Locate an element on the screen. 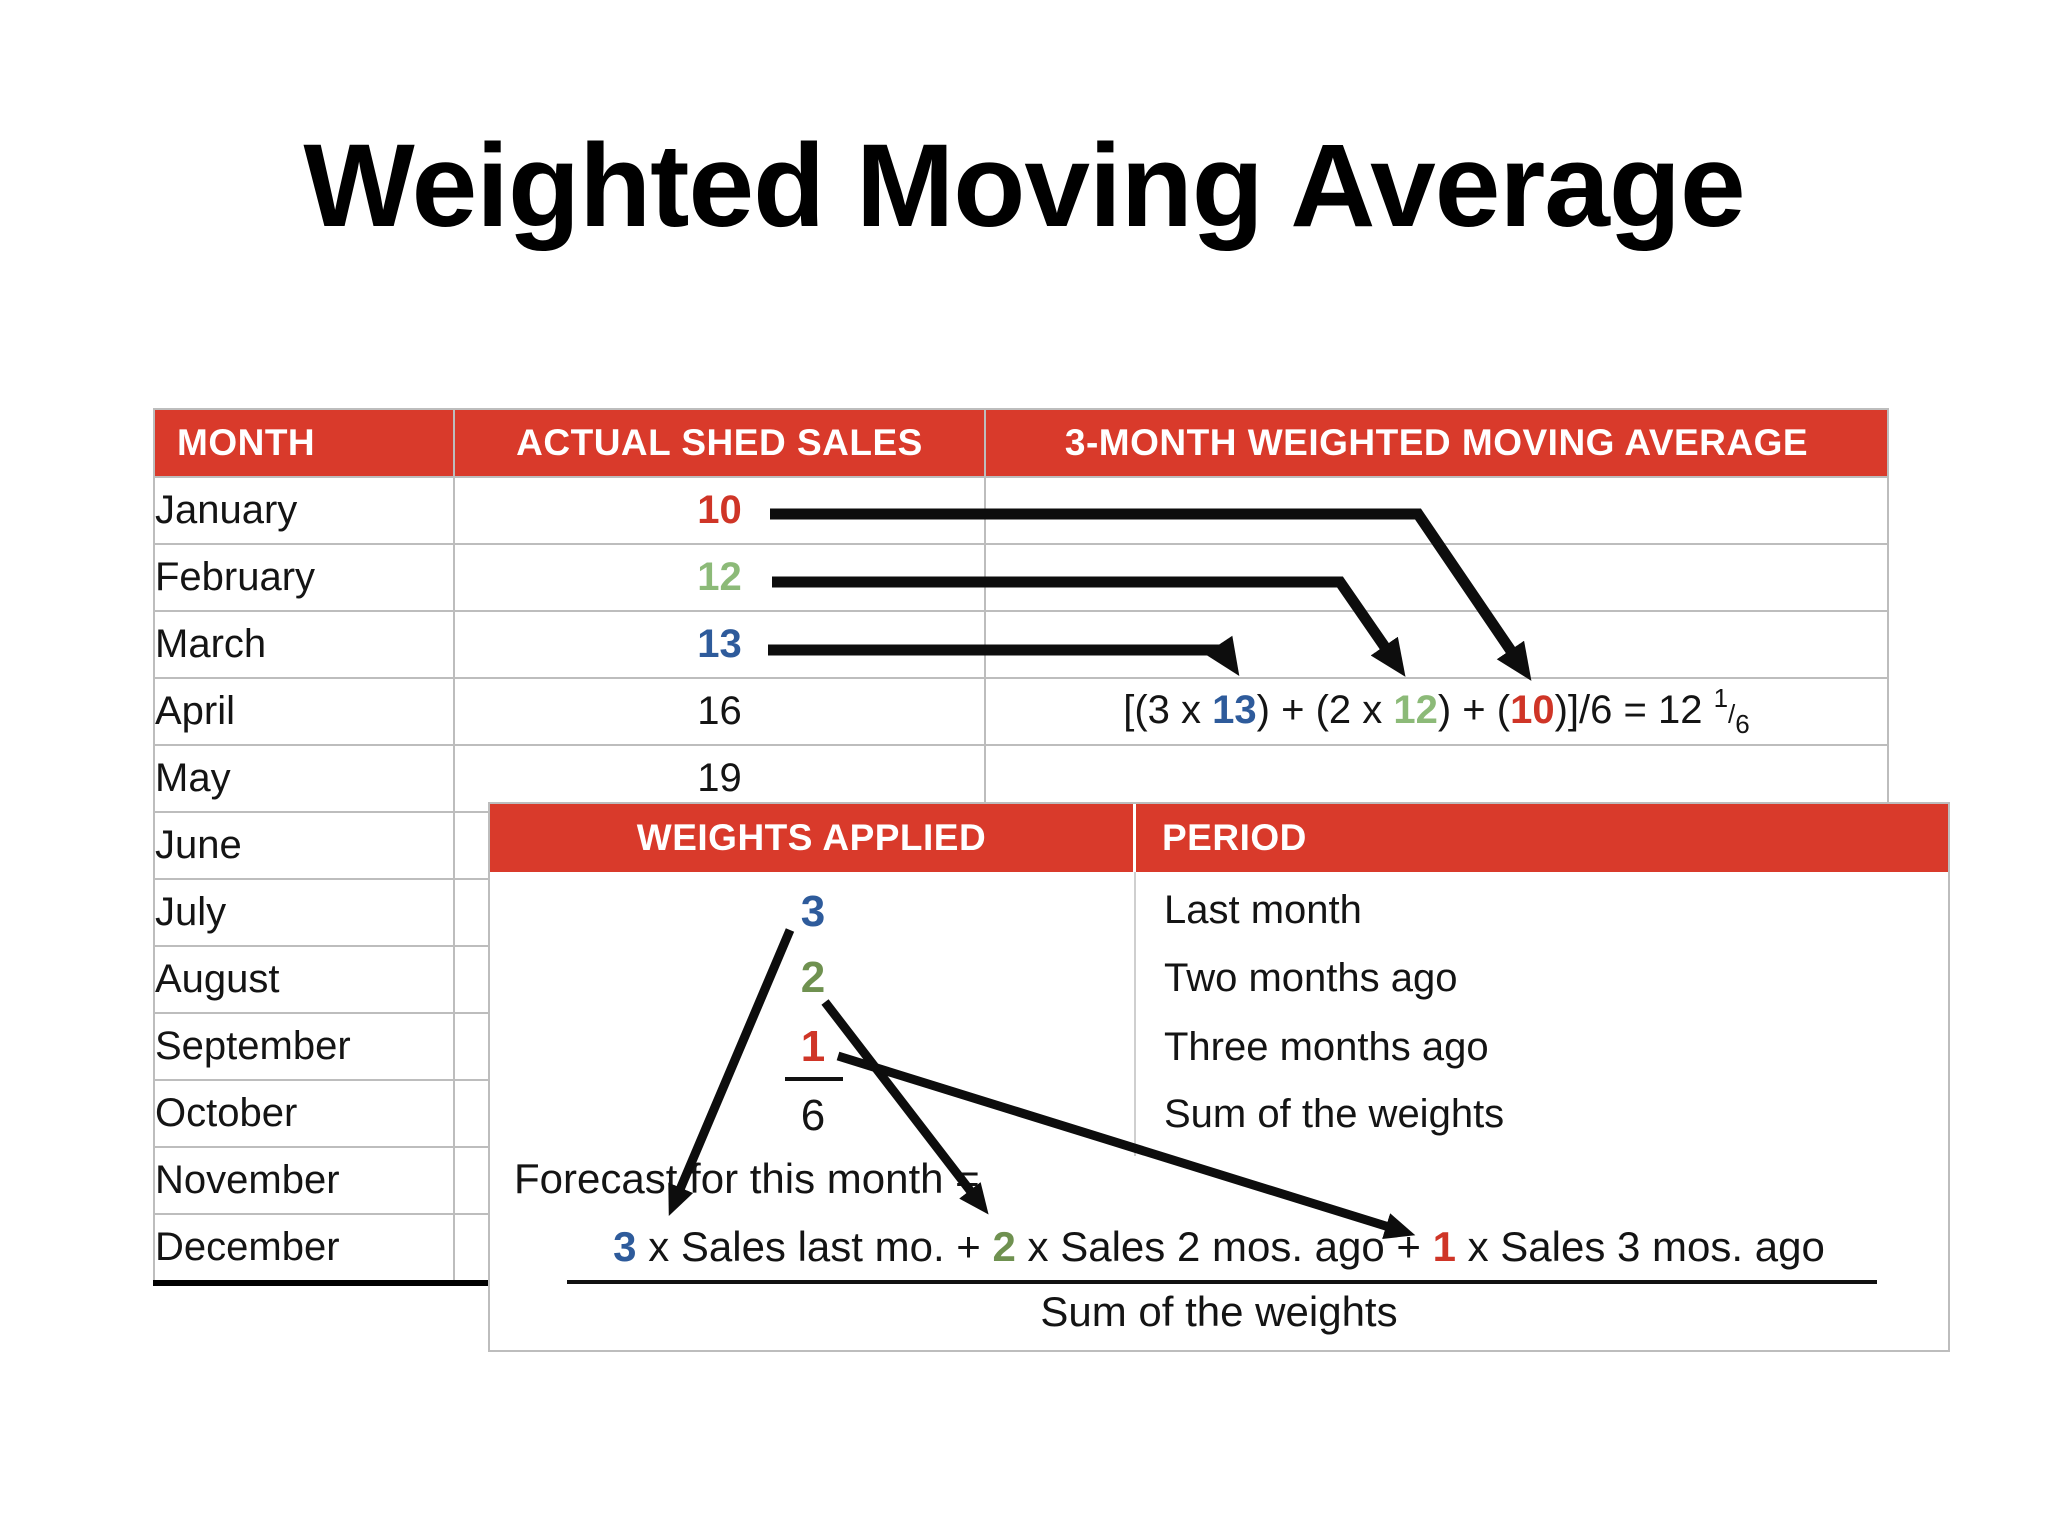  numerator-weight-1: 1 is located at coordinates (1444, 1246).